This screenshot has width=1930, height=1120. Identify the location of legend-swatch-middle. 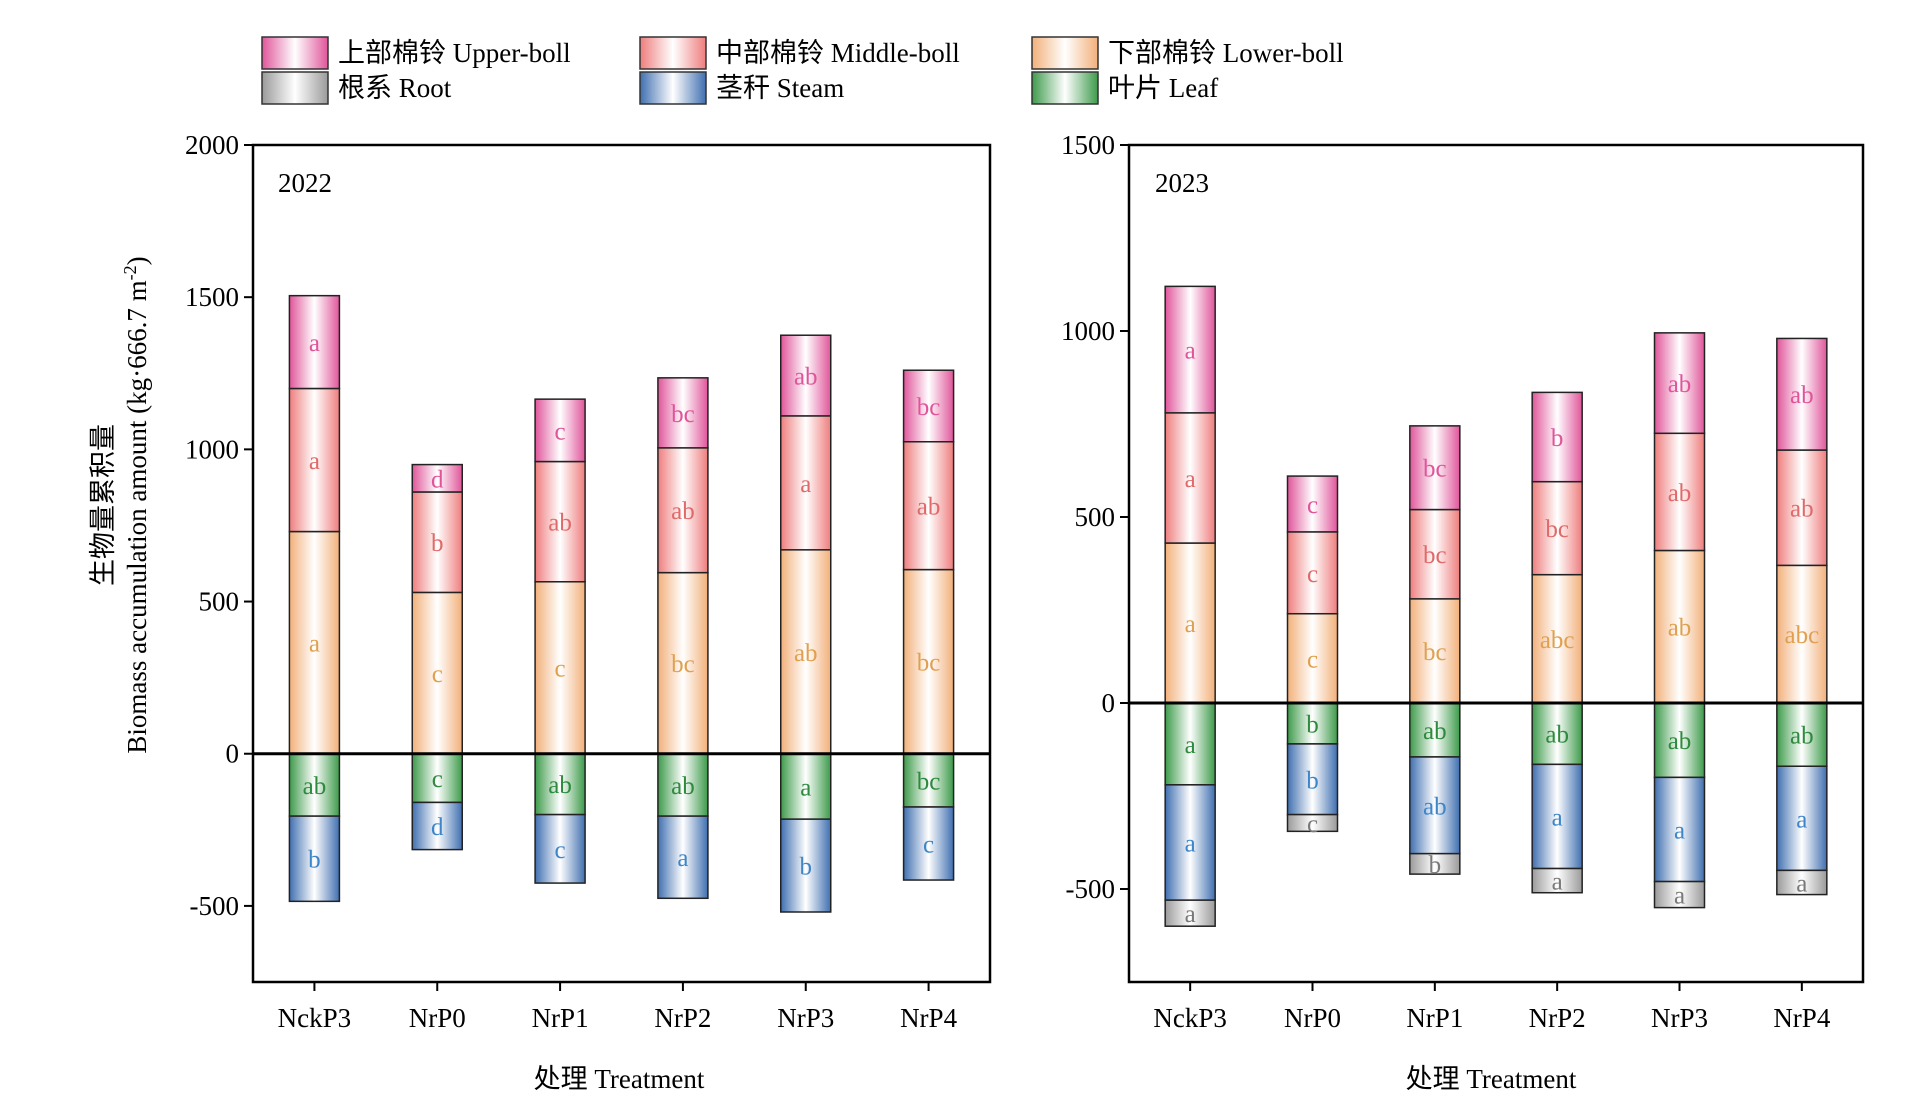
(673, 53).